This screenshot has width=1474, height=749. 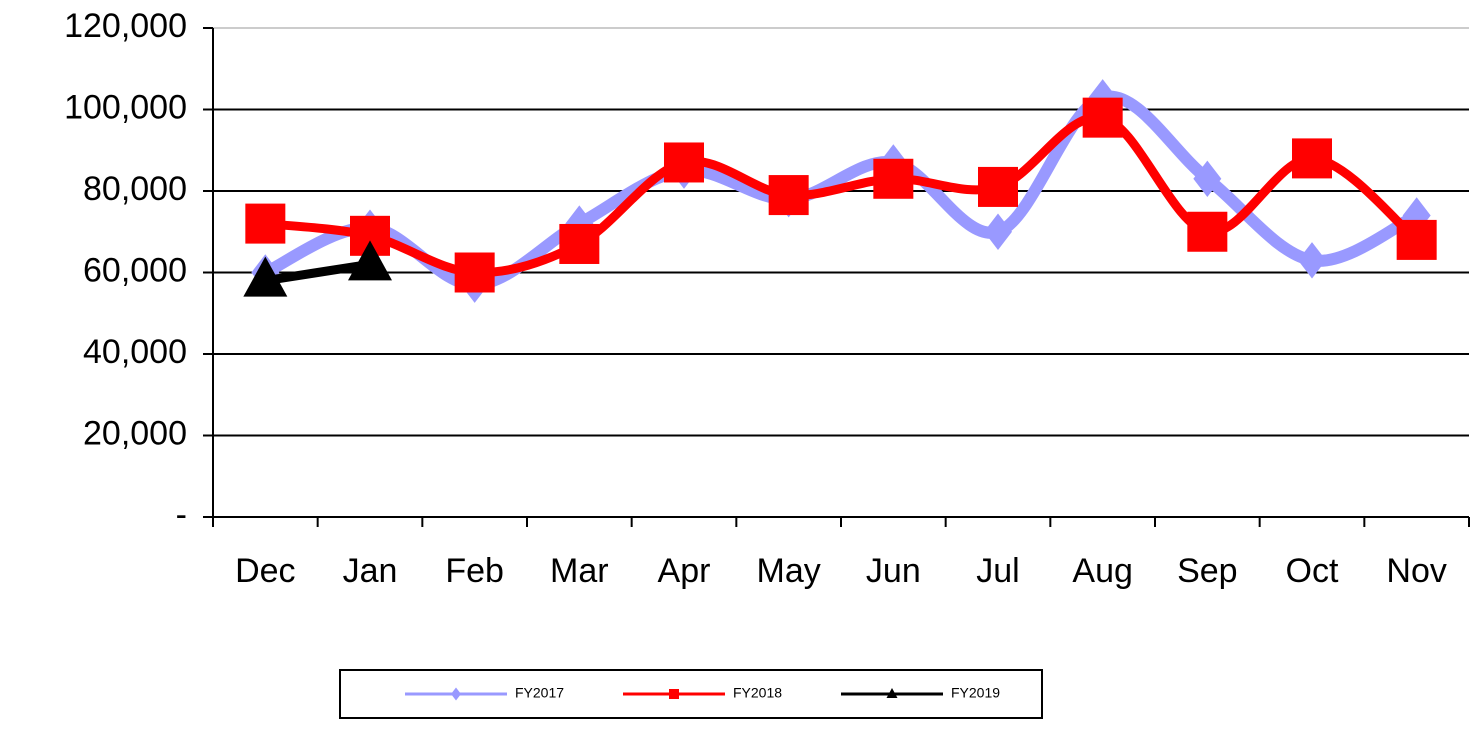 What do you see at coordinates (893, 571) in the screenshot?
I see `x-tick-label: Jun` at bounding box center [893, 571].